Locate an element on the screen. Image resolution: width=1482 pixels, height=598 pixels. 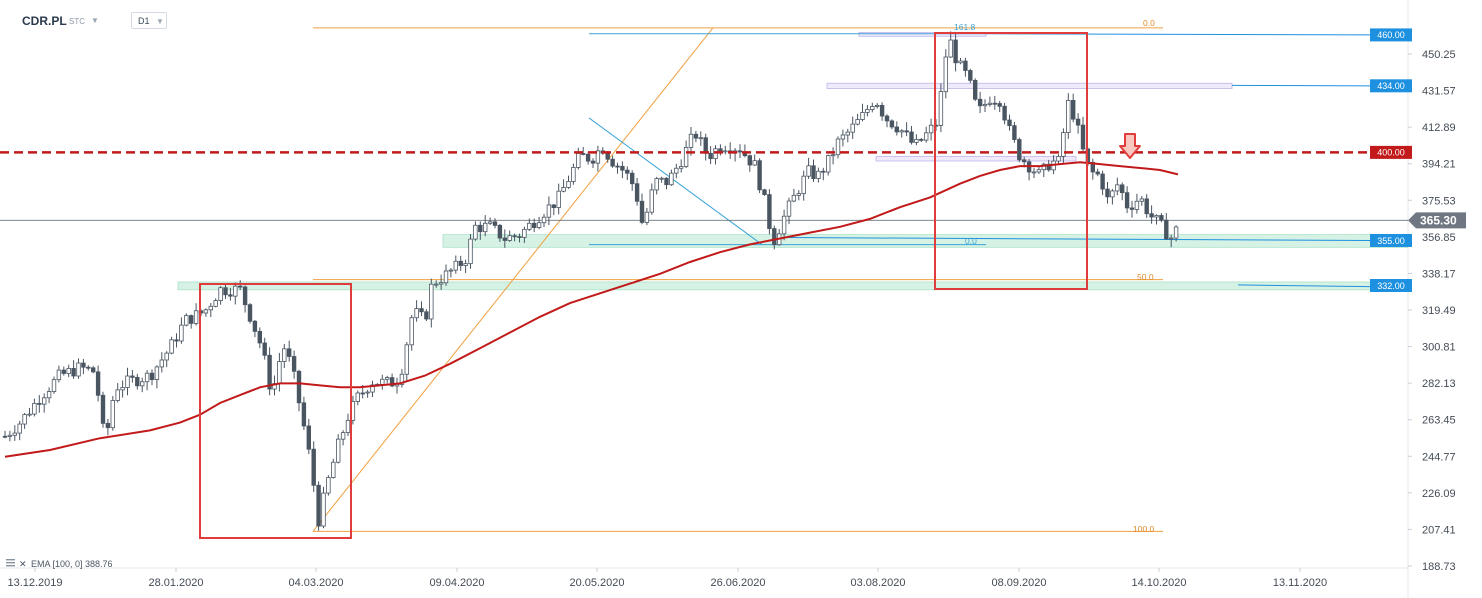
x-tick-label: 08.09.2020 is located at coordinates (1018, 583).